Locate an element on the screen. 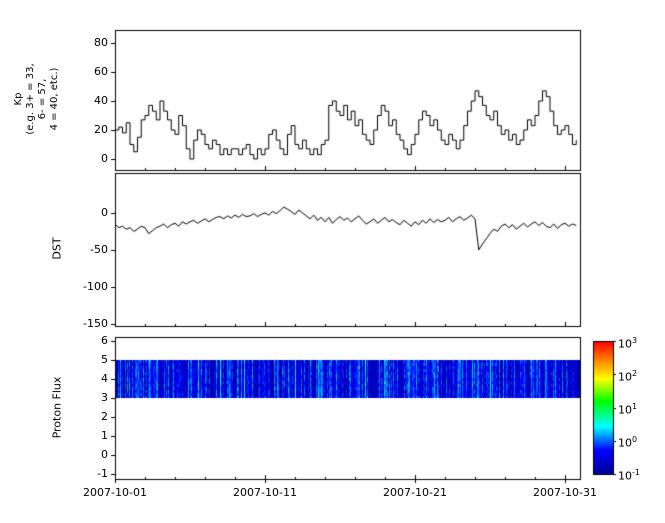 This screenshot has height=523, width=665. colorbar-exponent: -1 is located at coordinates (636, 472).